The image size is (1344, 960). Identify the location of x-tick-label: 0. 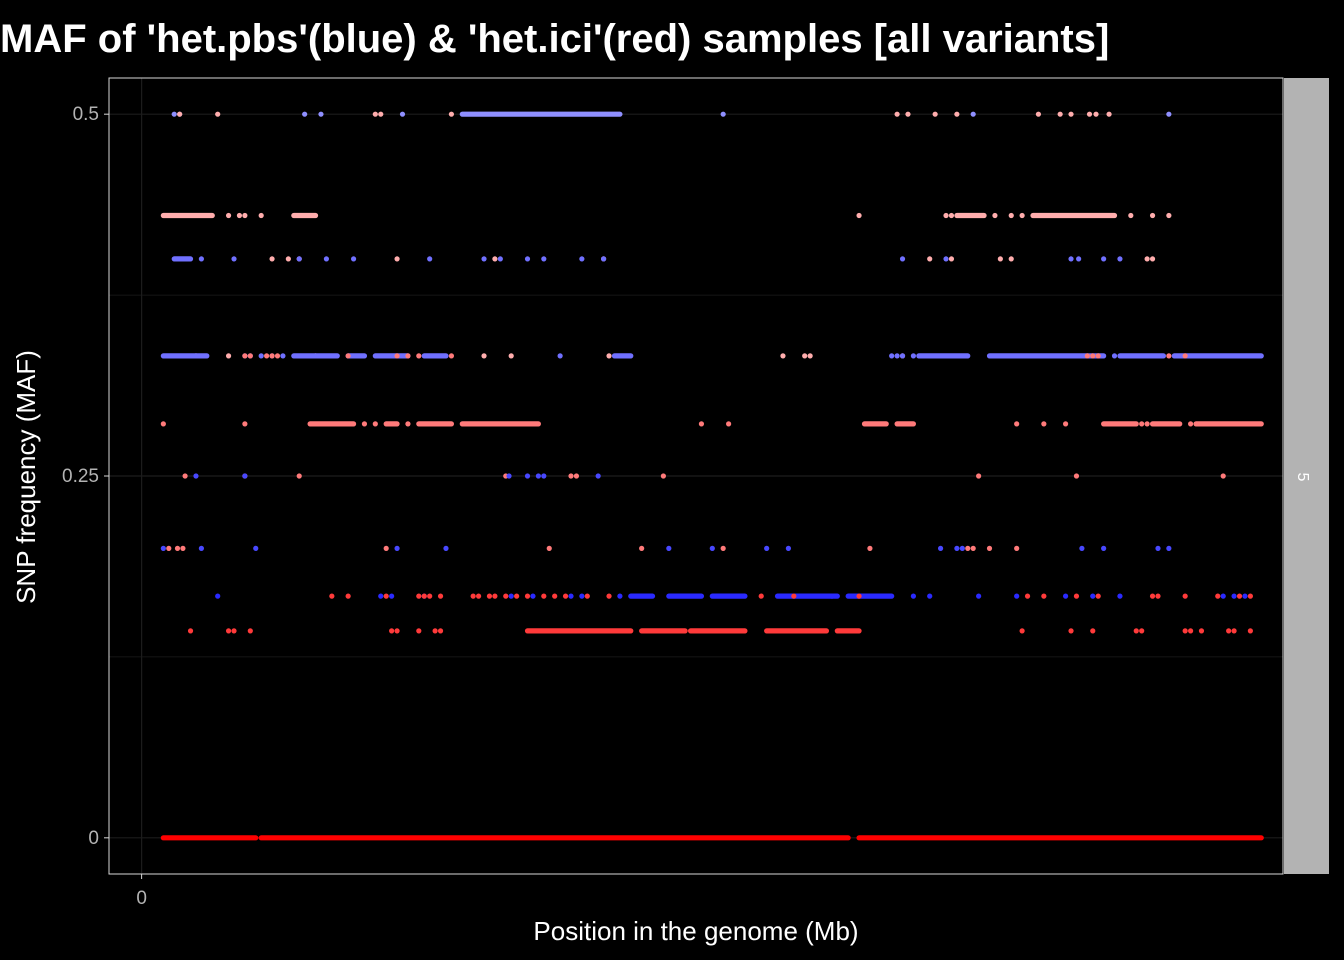
(141, 898).